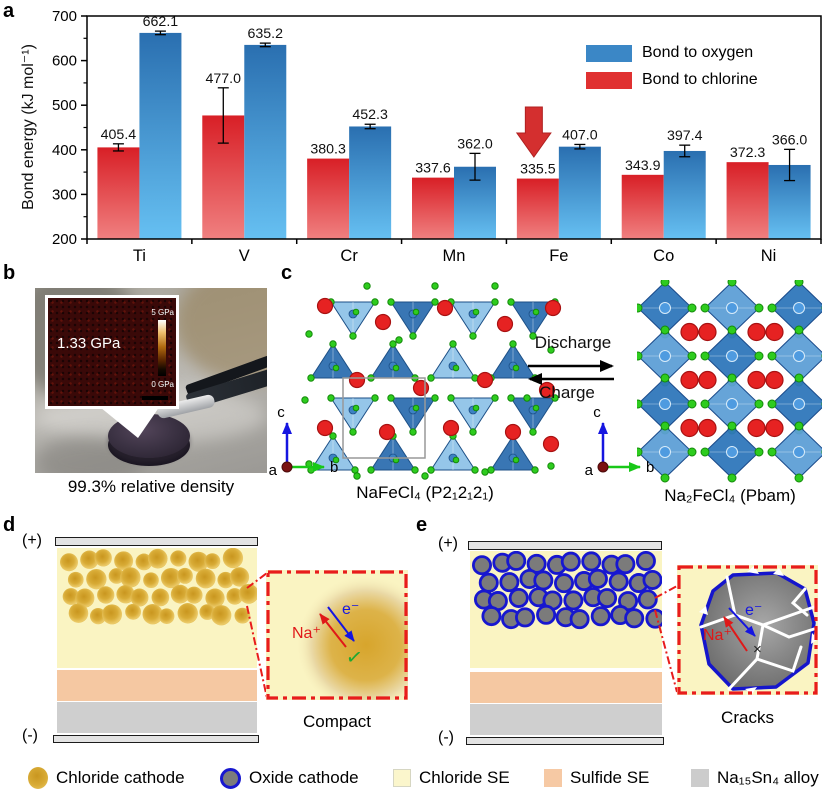 Image resolution: width=826 pixels, height=793 pixels. Describe the element at coordinates (754, 610) in the screenshot. I see `electron-label-e: e⁻` at that location.